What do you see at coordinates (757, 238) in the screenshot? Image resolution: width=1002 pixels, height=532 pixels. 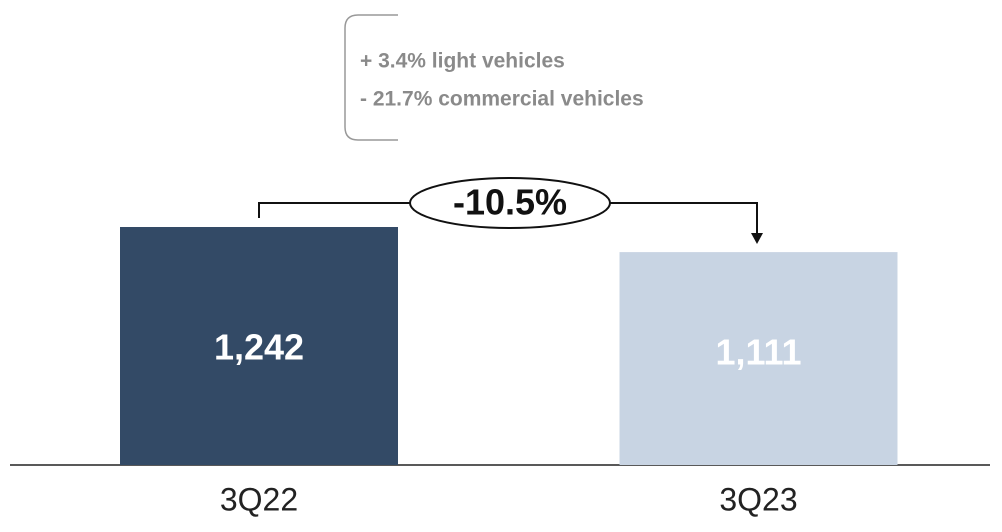 I see `arrow-head` at bounding box center [757, 238].